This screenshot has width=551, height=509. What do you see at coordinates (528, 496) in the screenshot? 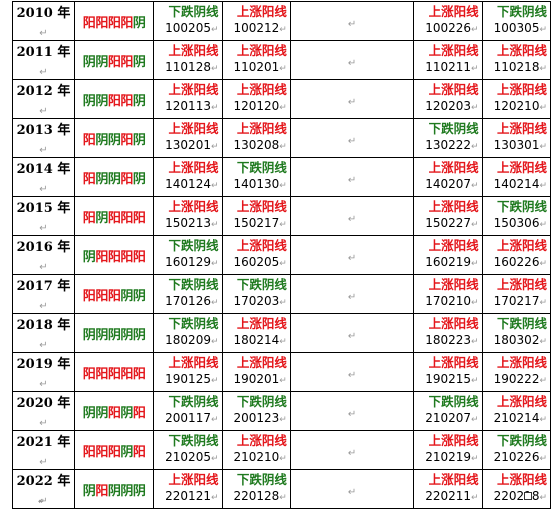
I see `table-resize-handle` at bounding box center [528, 496].